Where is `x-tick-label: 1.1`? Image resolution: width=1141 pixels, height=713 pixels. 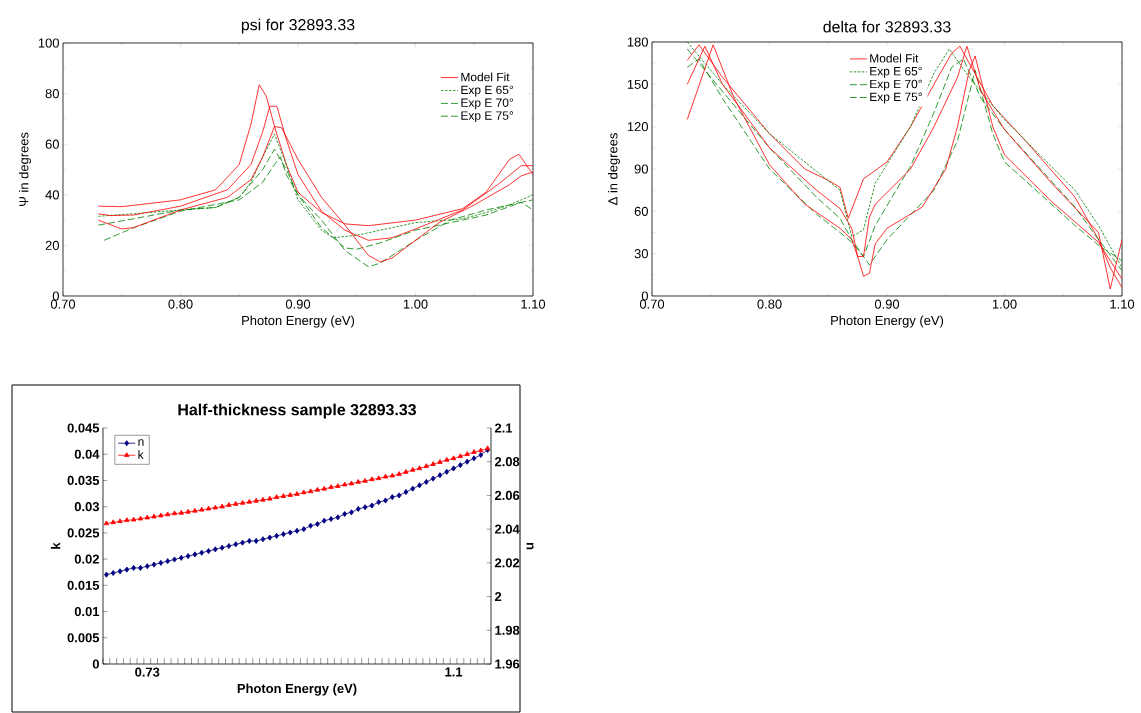
x-tick-label: 1.1 is located at coordinates (454, 672).